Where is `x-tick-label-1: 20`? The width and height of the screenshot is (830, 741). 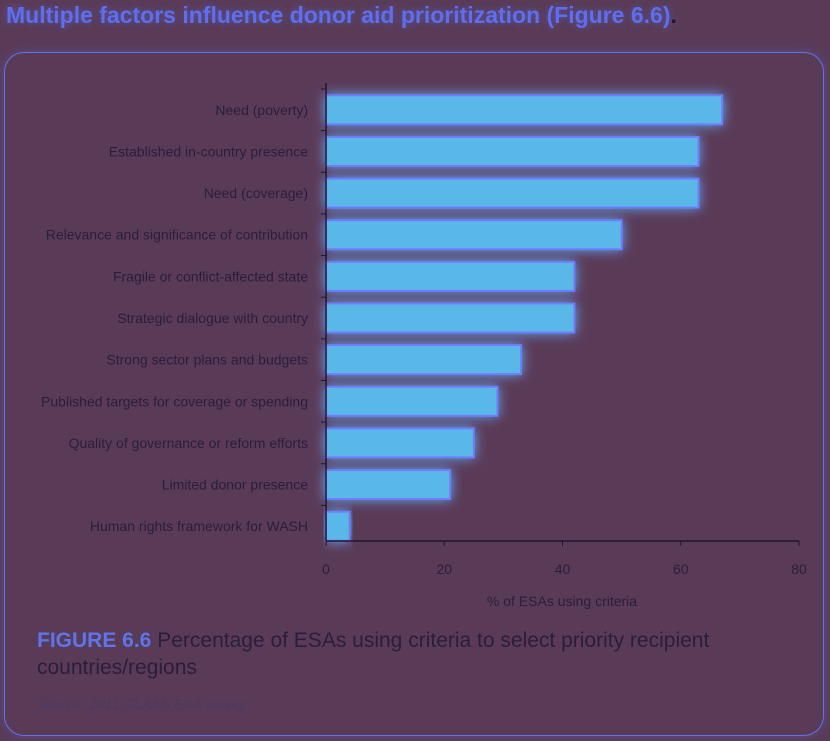
x-tick-label-1: 20 is located at coordinates (444, 569).